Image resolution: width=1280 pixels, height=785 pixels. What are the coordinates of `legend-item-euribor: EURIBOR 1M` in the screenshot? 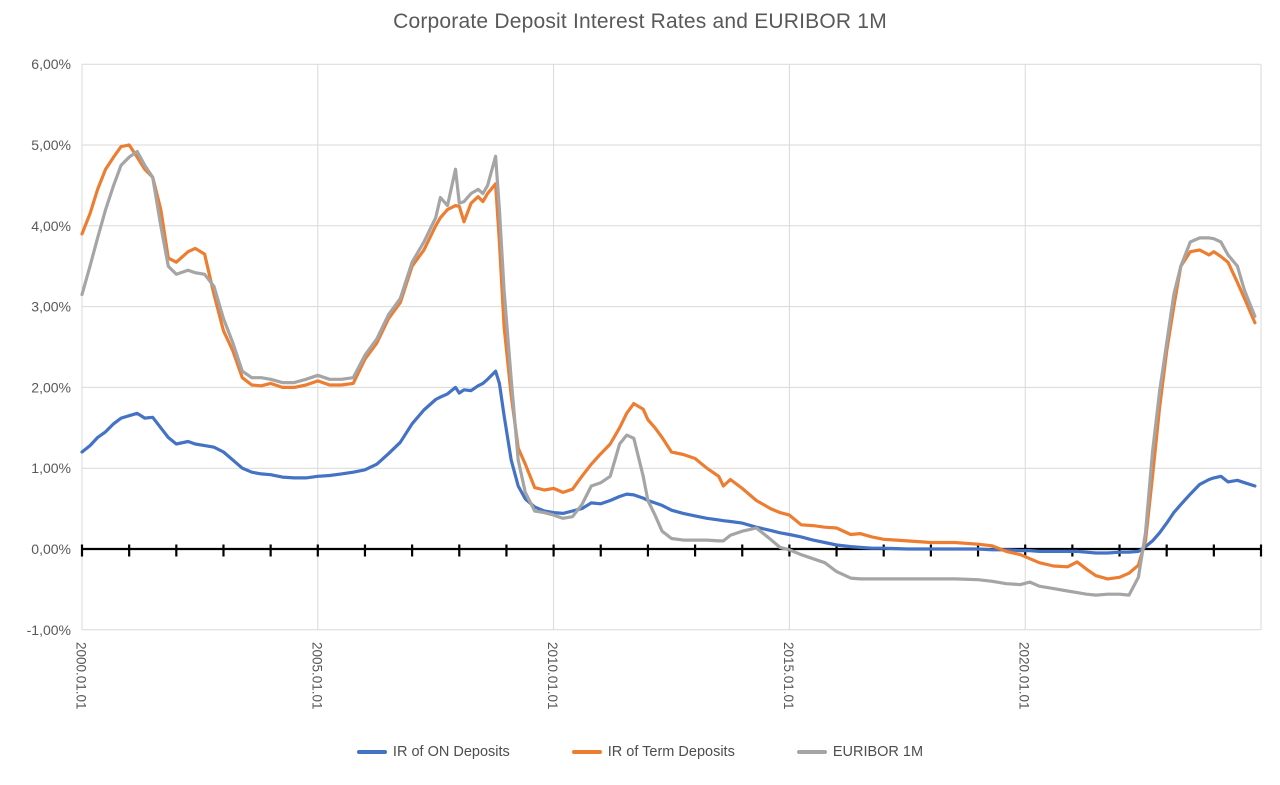 It's located at (860, 752).